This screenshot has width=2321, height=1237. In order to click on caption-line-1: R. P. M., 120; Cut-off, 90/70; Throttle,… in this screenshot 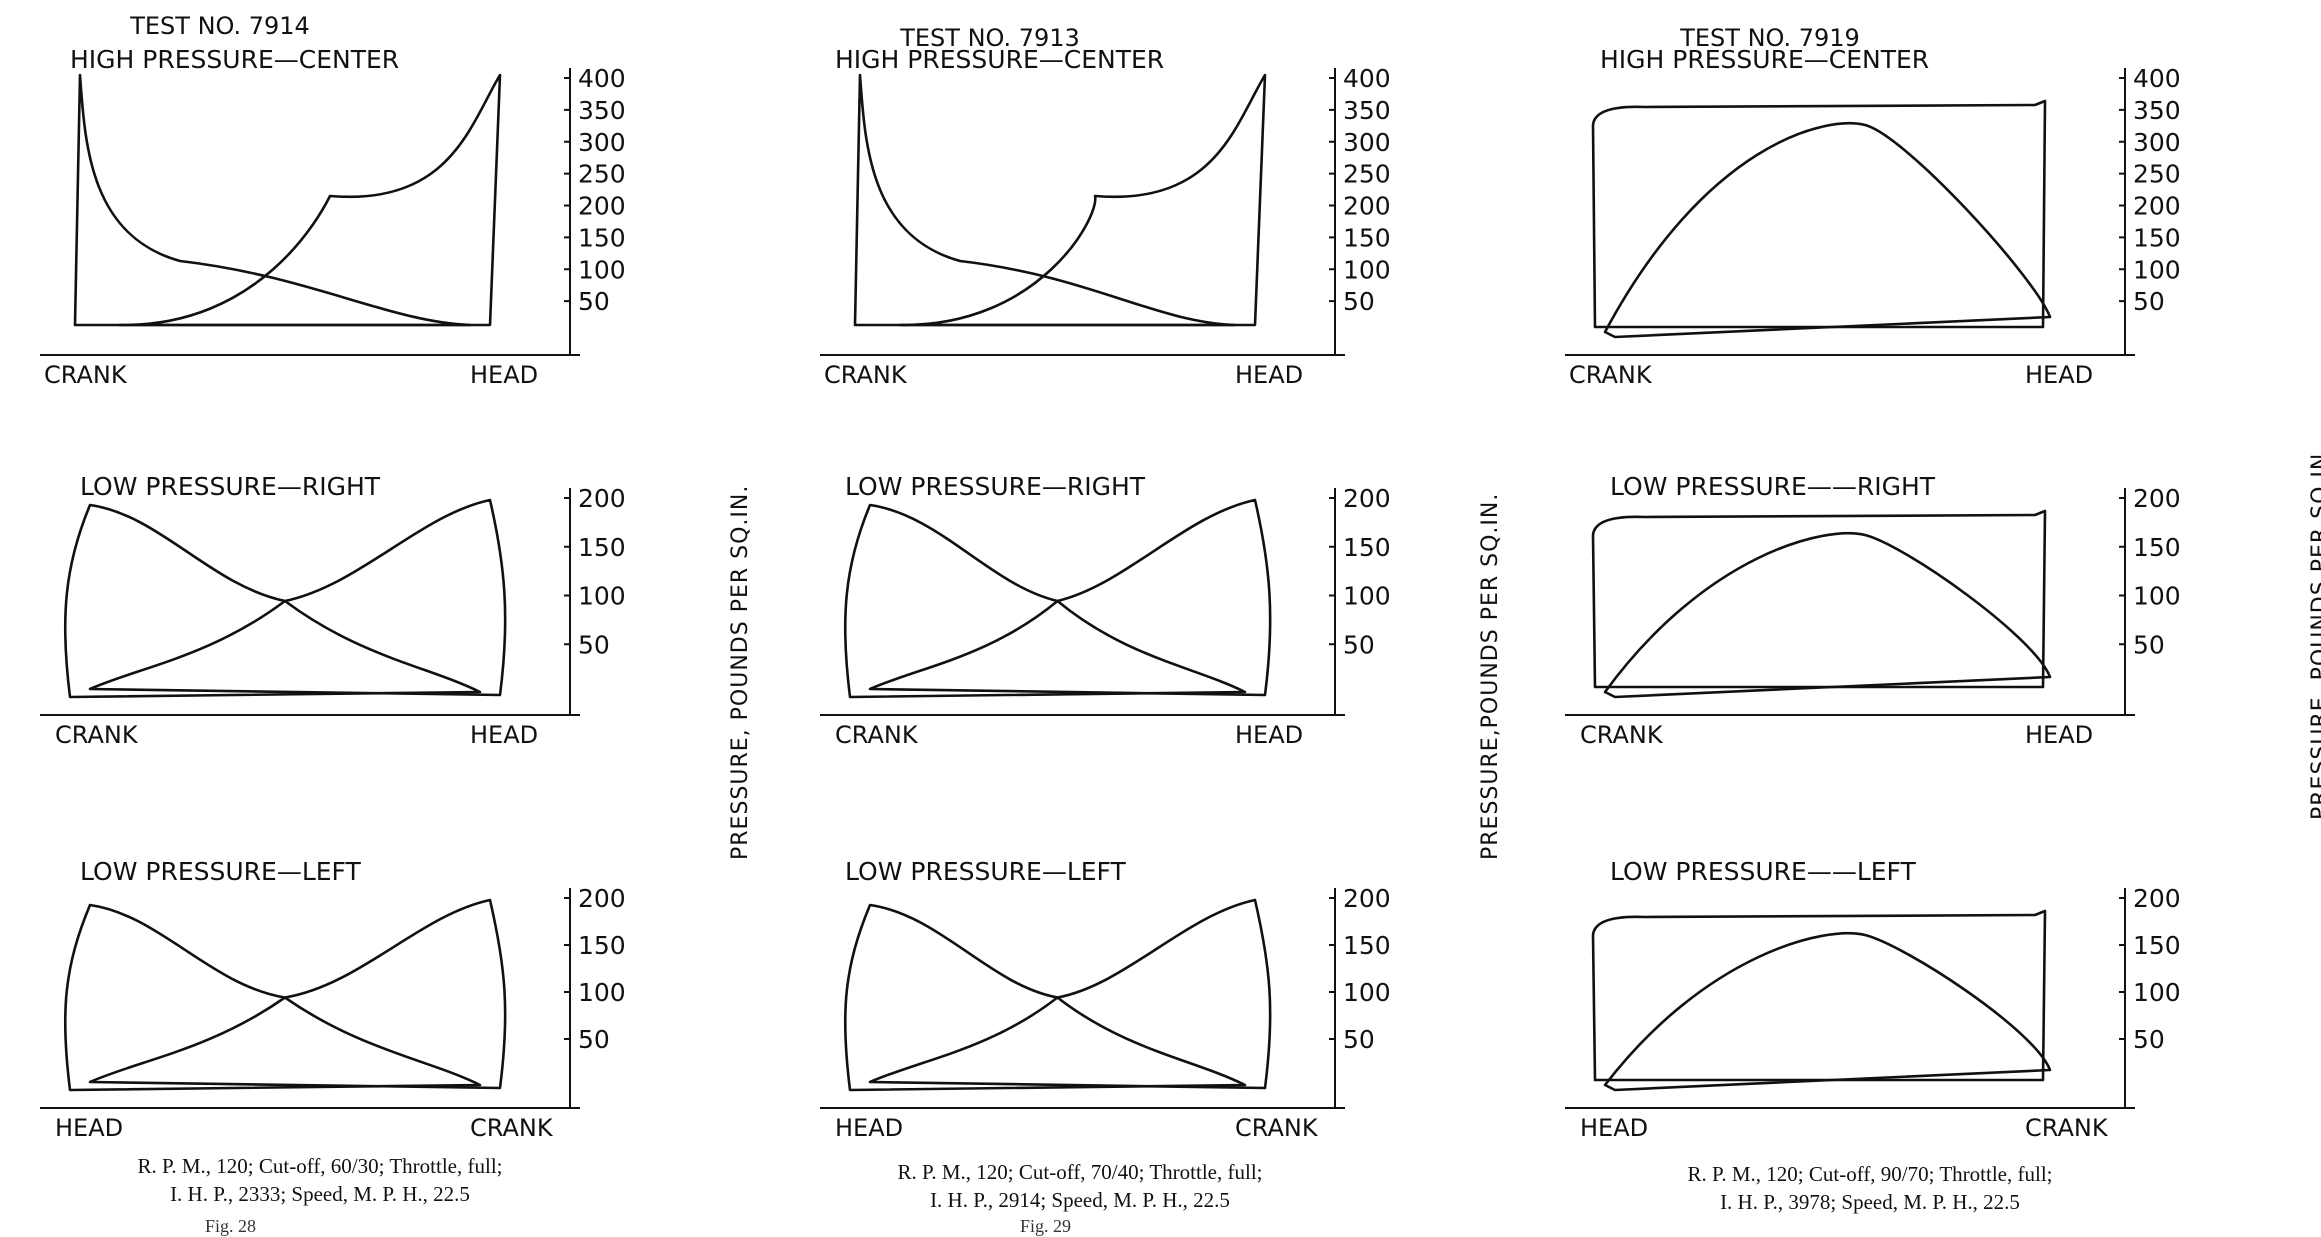, I will do `click(1870, 1174)`.